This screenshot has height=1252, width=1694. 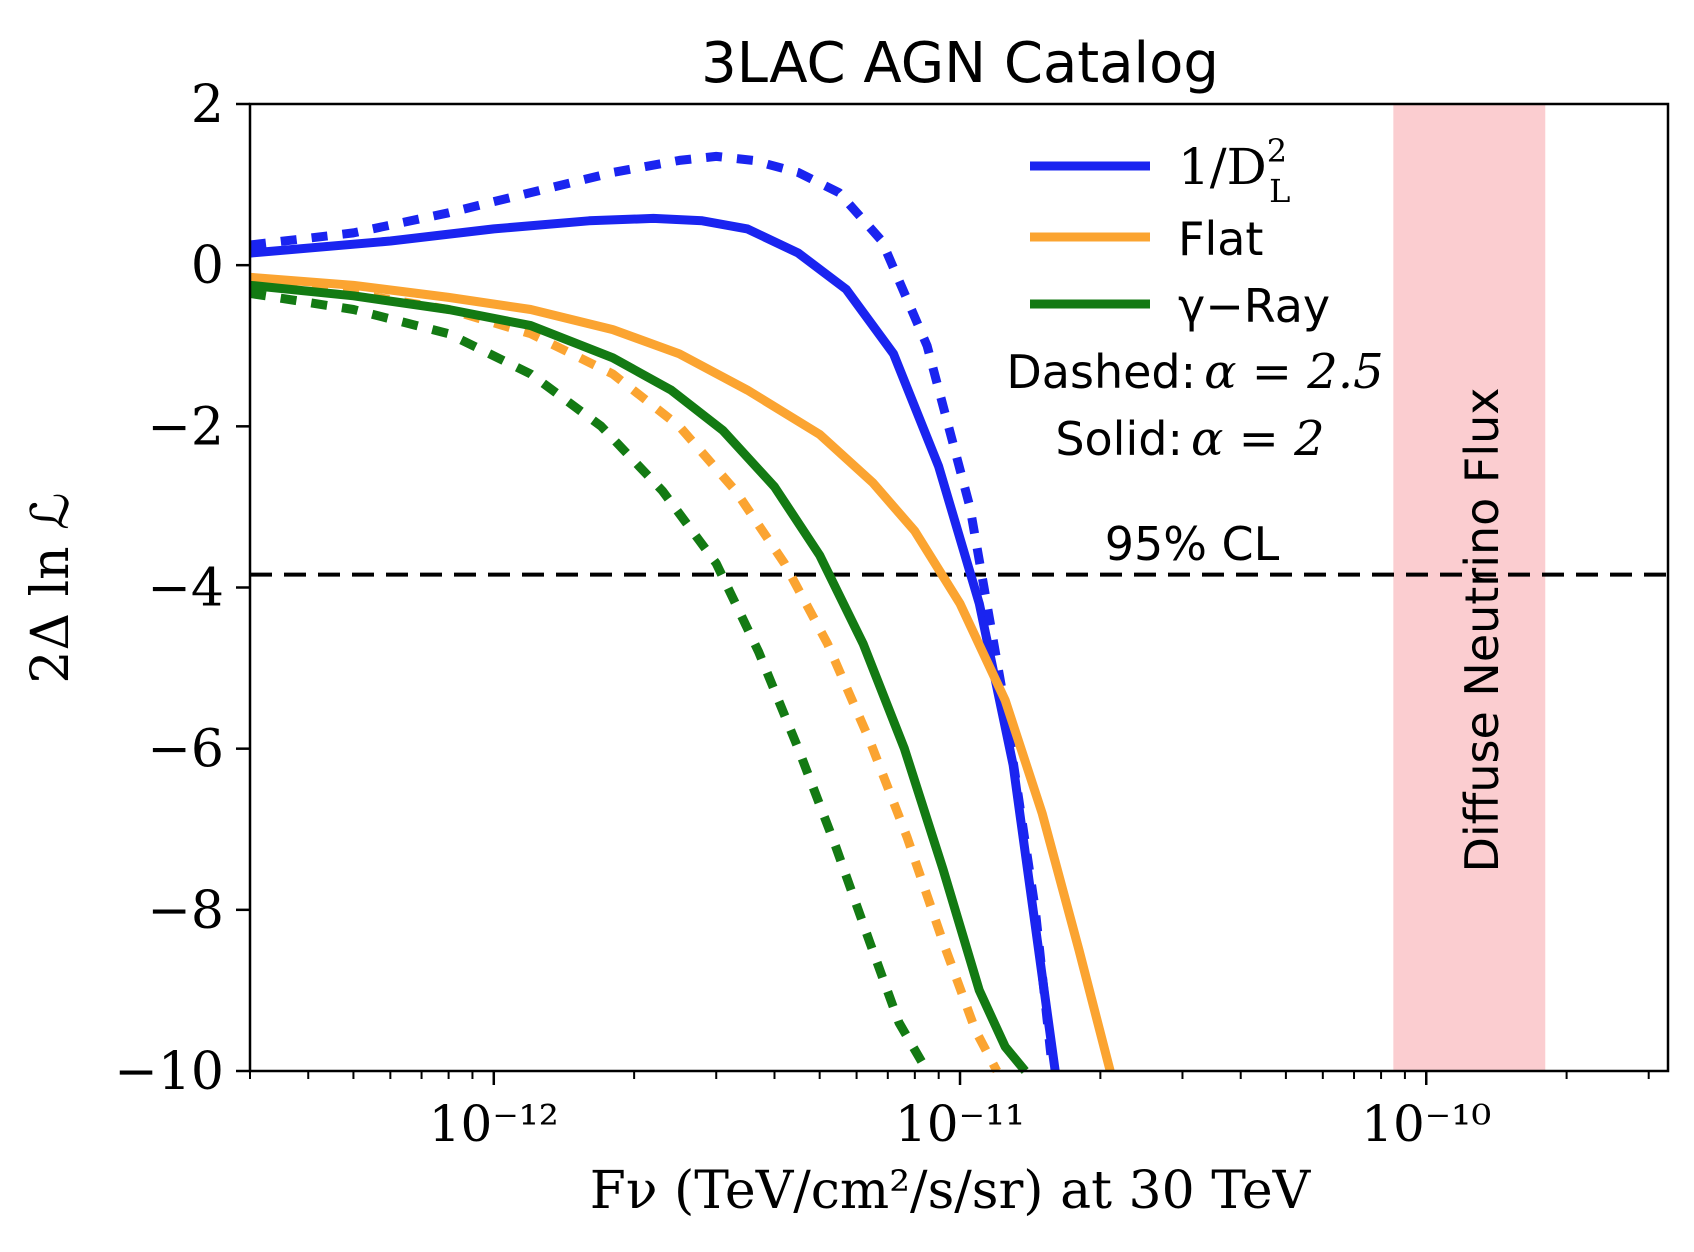 I want to click on y-tick-label-3: −4, so click(x=185, y=589).